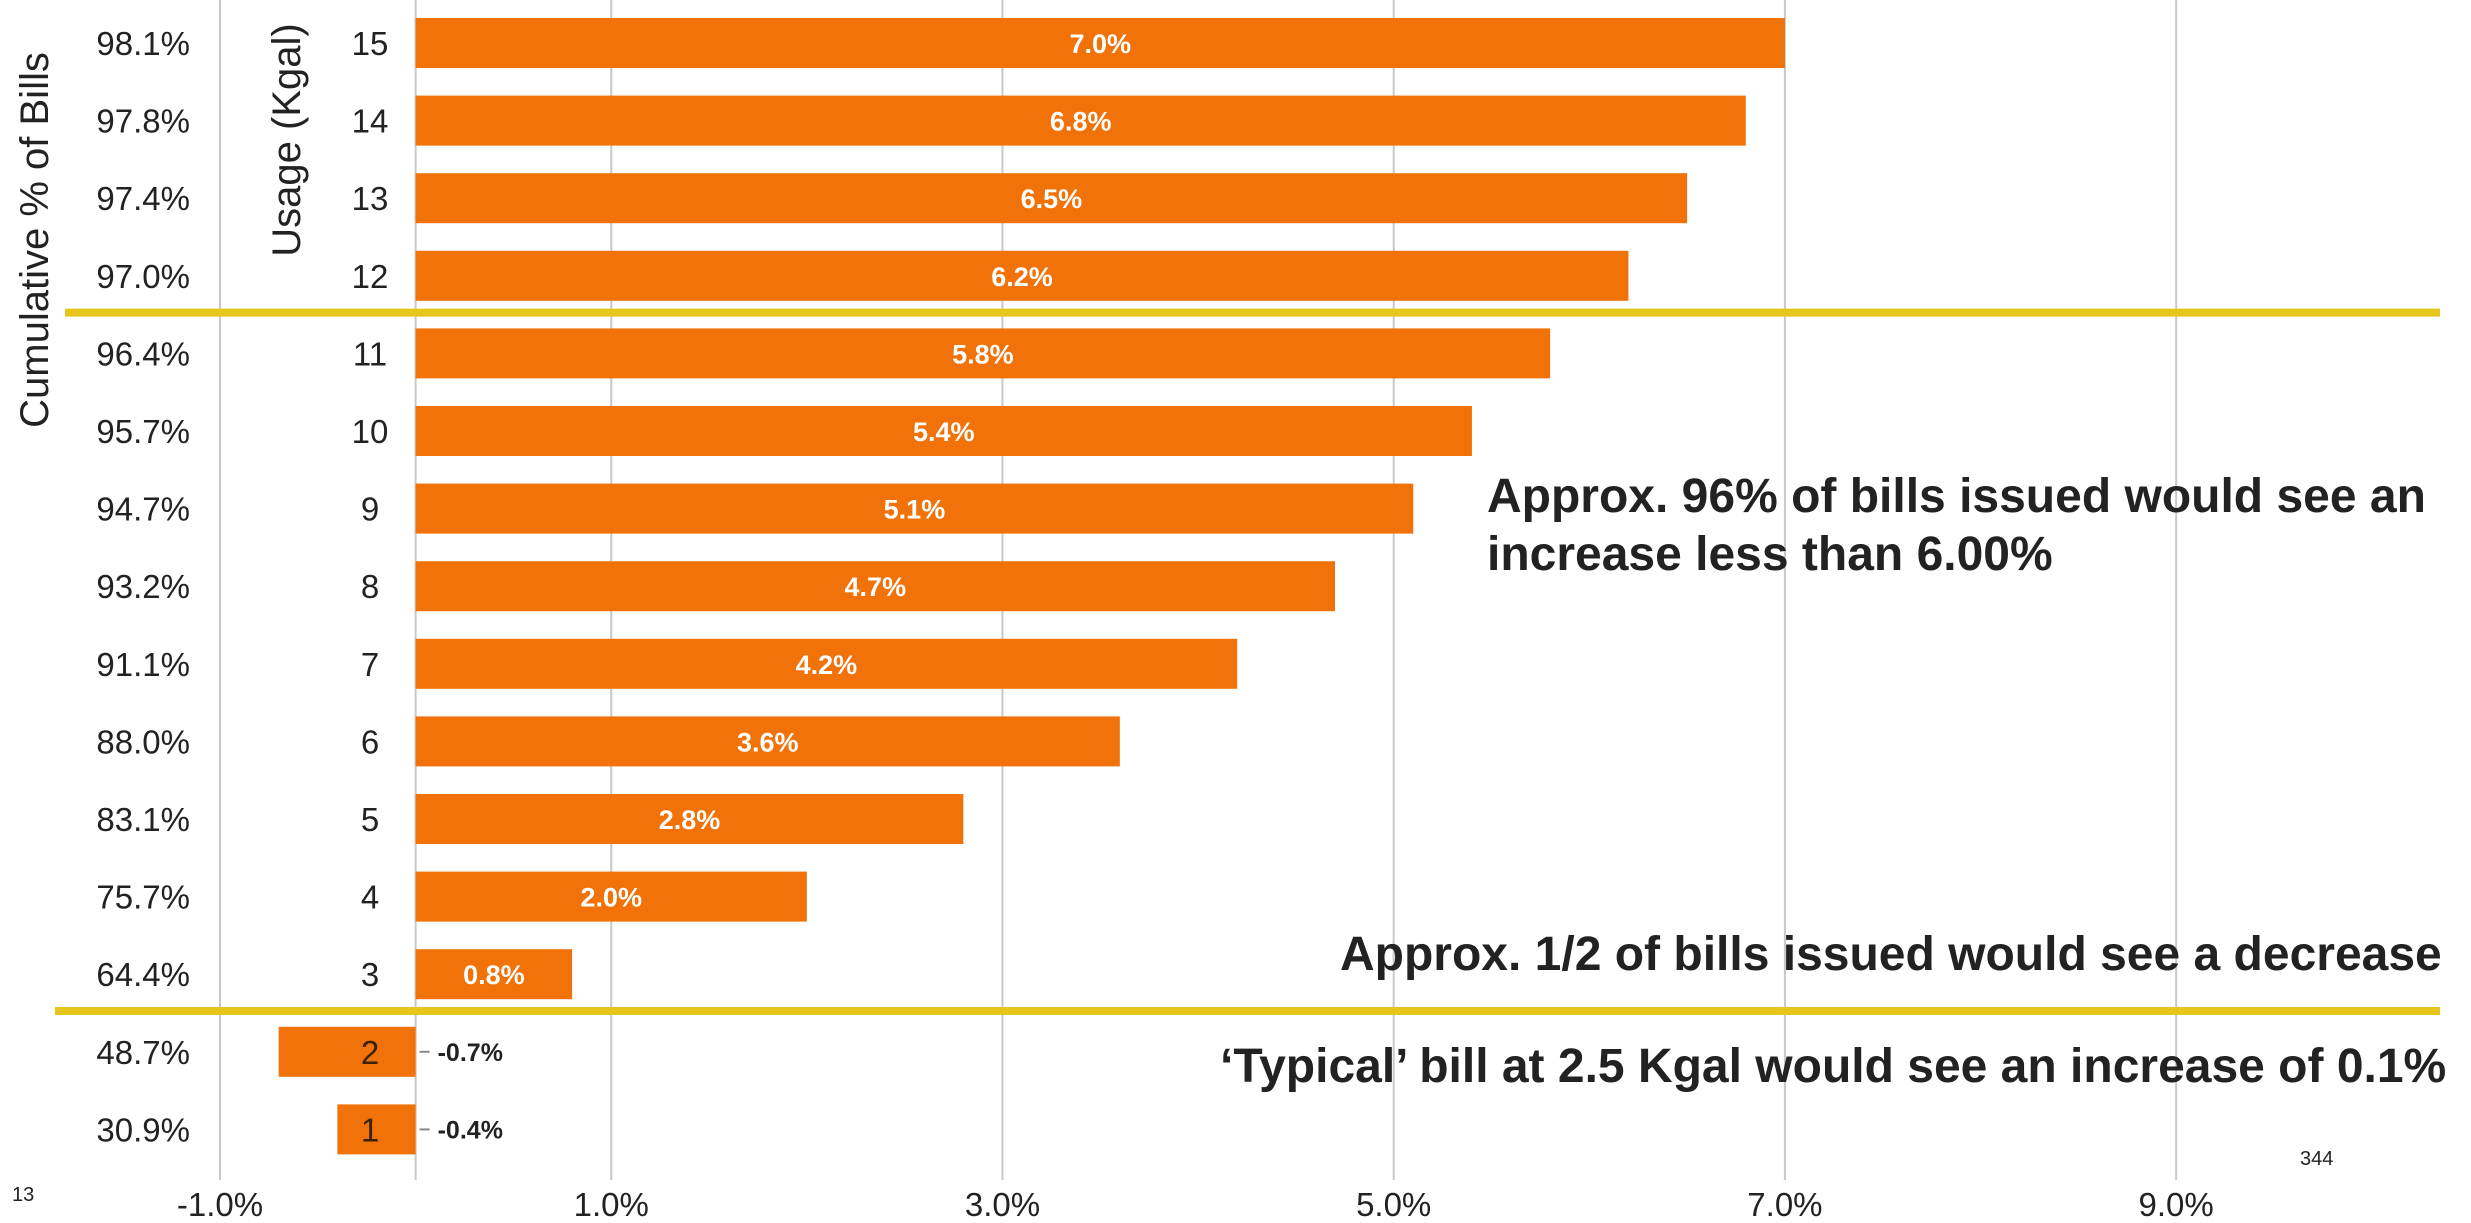 Image resolution: width=2471 pixels, height=1223 pixels. I want to click on usage-label: 14, so click(370, 121).